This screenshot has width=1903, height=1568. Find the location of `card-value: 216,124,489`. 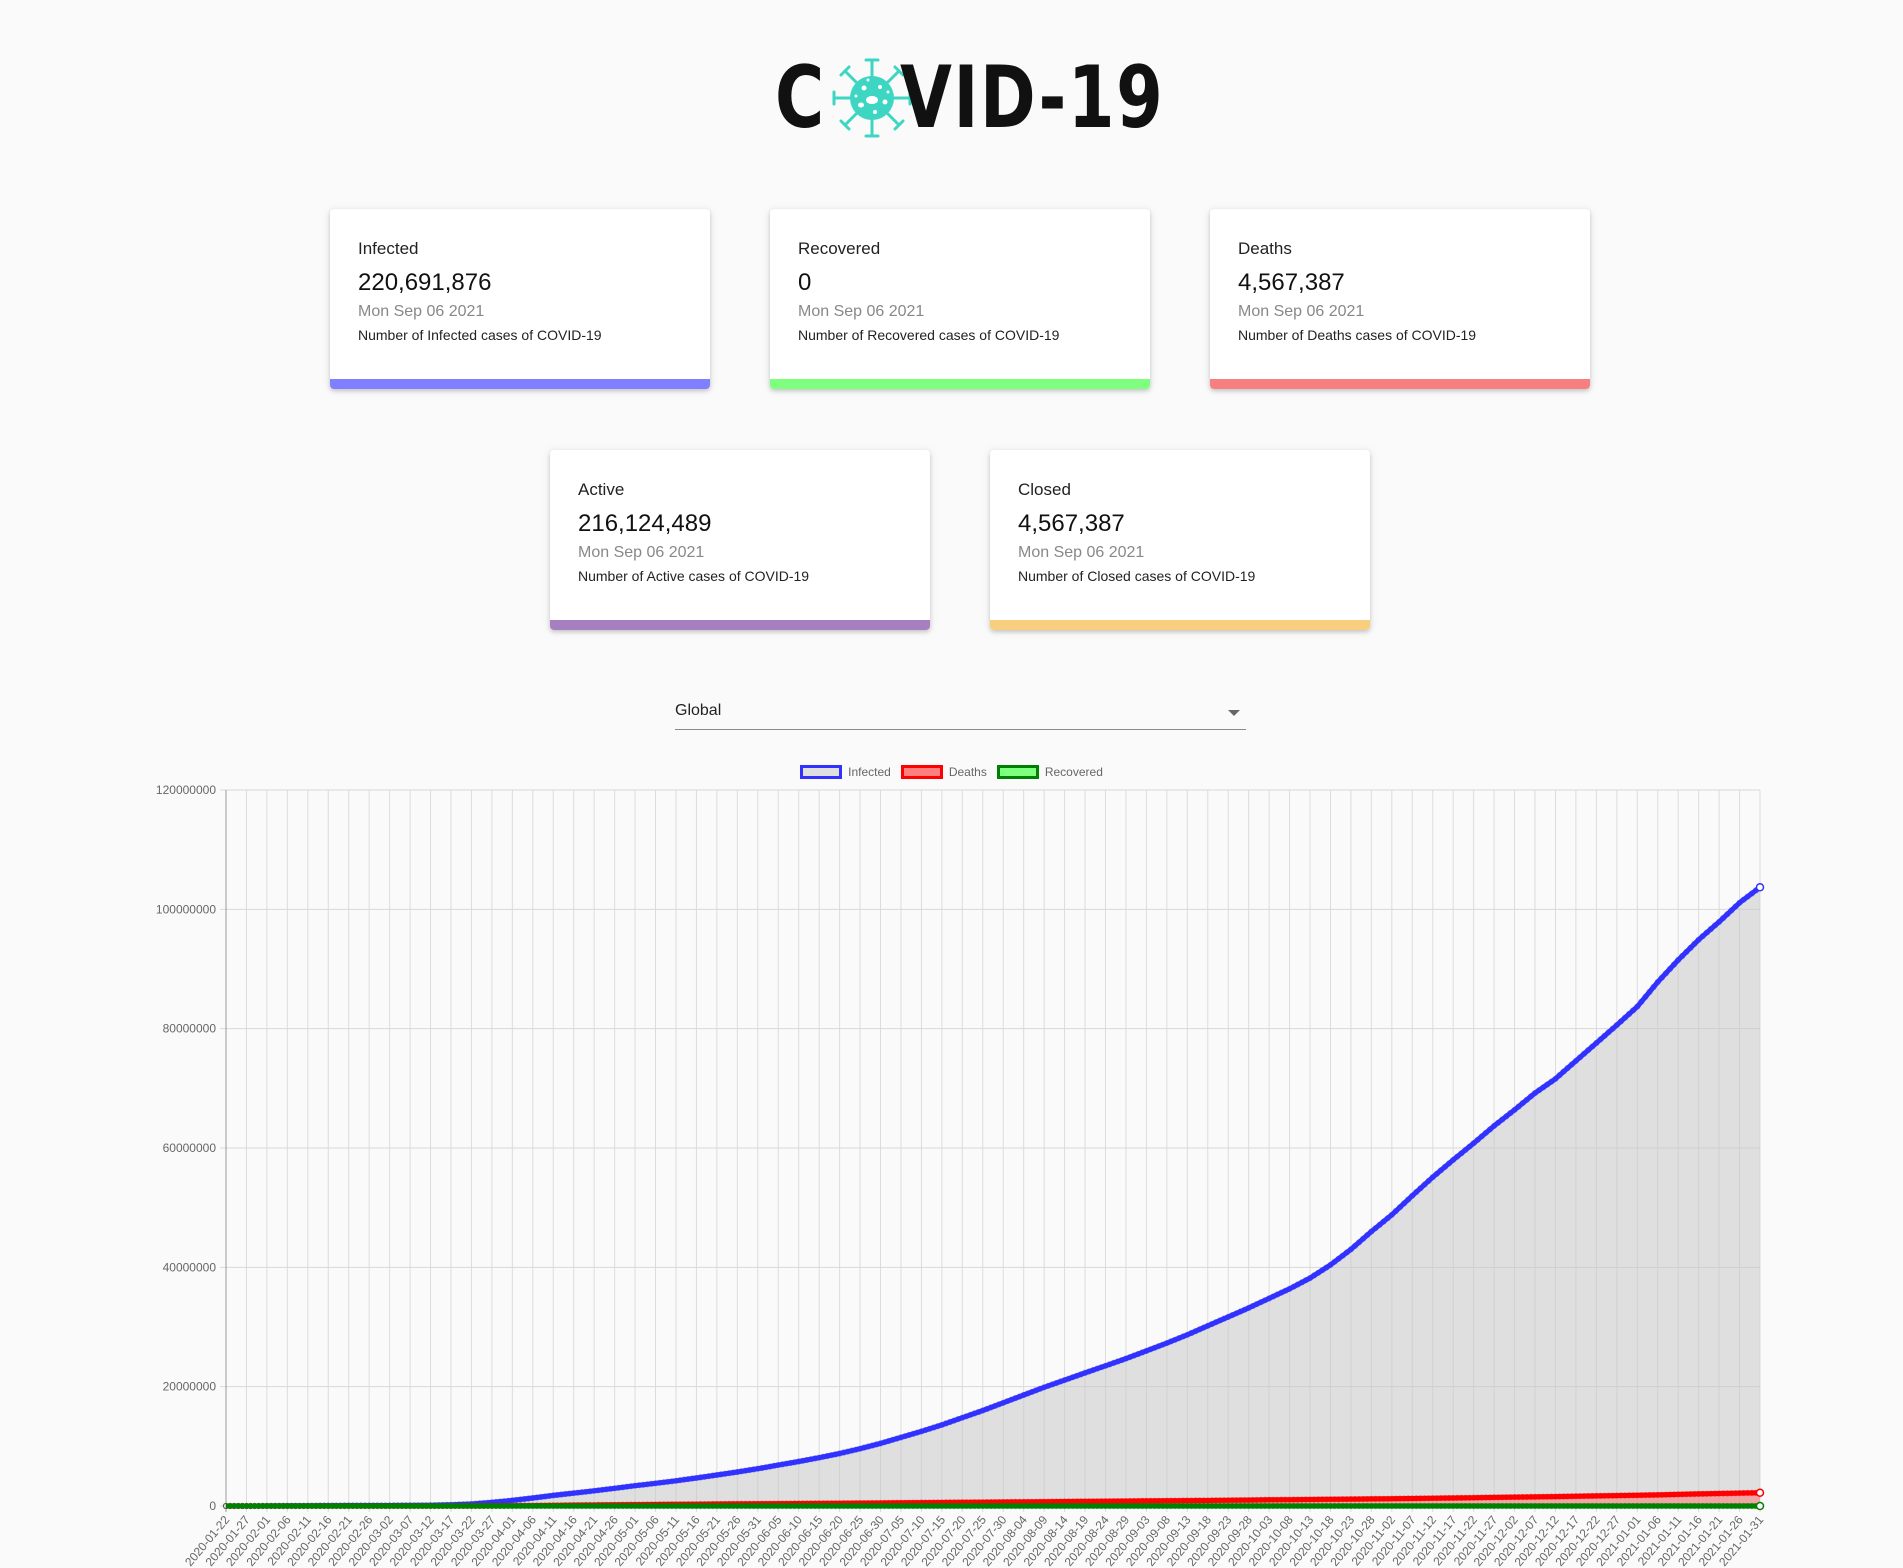

card-value: 216,124,489 is located at coordinates (645, 523).